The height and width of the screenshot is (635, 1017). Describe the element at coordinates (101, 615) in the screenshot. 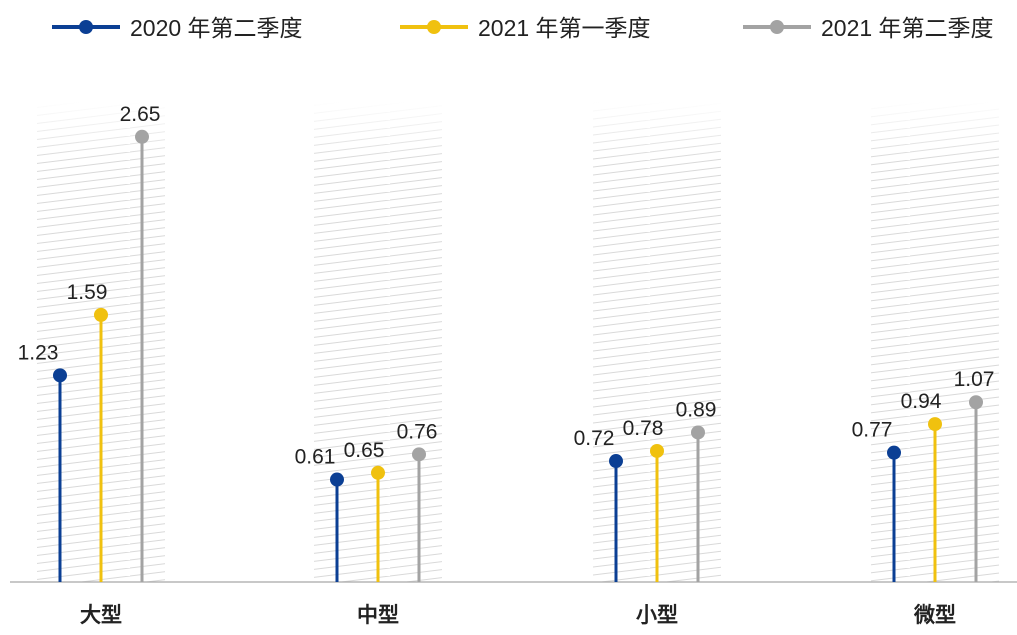

I see `x-tick-label: 大型` at that location.